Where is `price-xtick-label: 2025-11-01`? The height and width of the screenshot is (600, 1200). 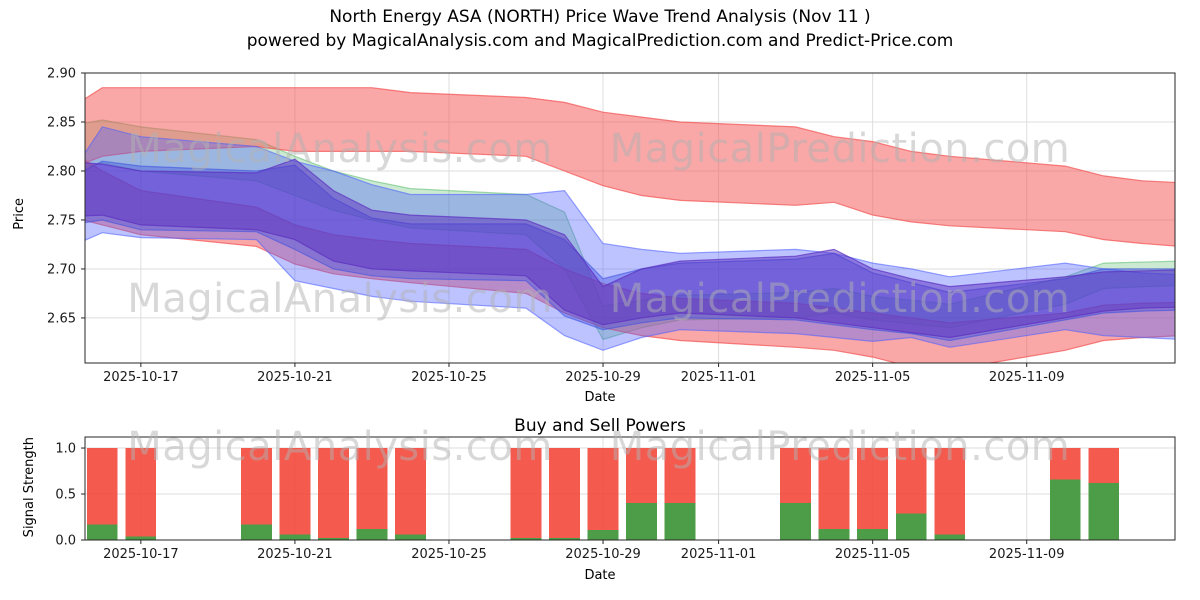 price-xtick-label: 2025-11-01 is located at coordinates (719, 377).